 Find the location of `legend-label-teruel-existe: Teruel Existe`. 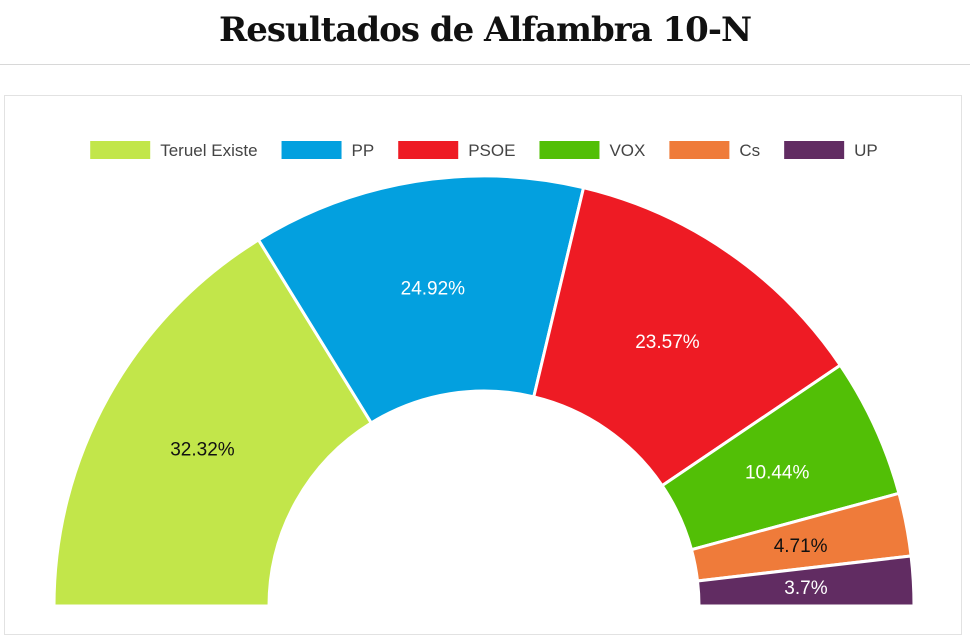

legend-label-teruel-existe: Teruel Existe is located at coordinates (208, 150).